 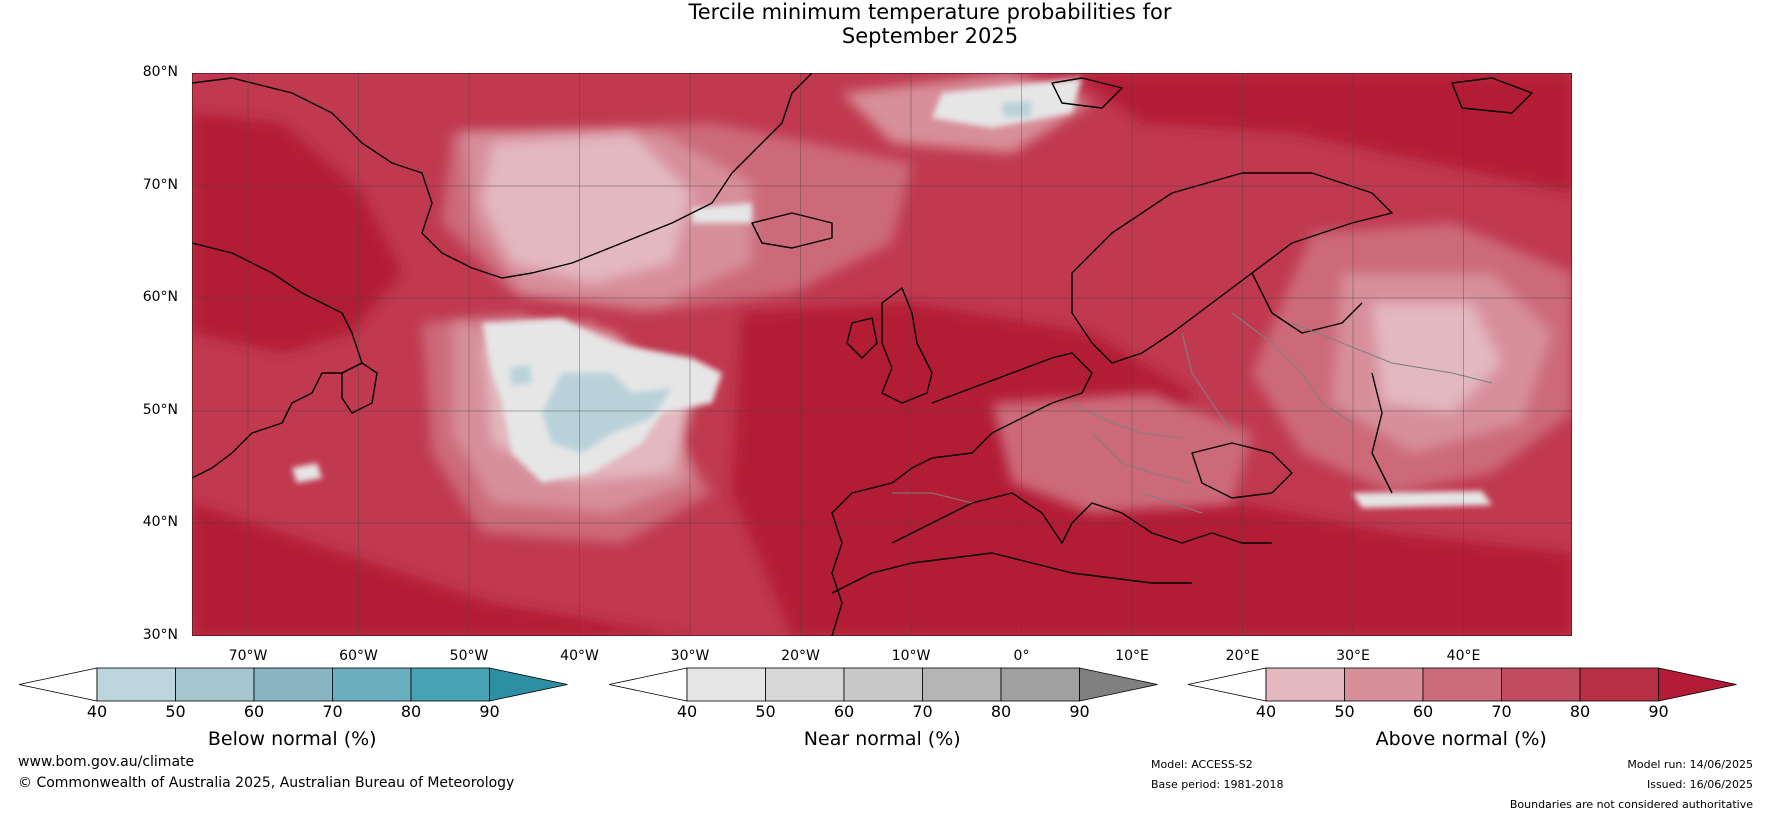 I want to click on lon-tick-label: 20°E, so click(x=1242, y=656).